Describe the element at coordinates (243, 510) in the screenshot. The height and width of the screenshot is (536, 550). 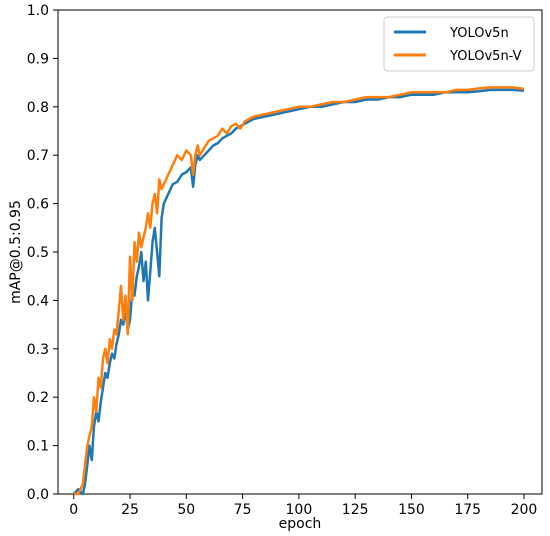
I see `x-tick-label: 75` at that location.